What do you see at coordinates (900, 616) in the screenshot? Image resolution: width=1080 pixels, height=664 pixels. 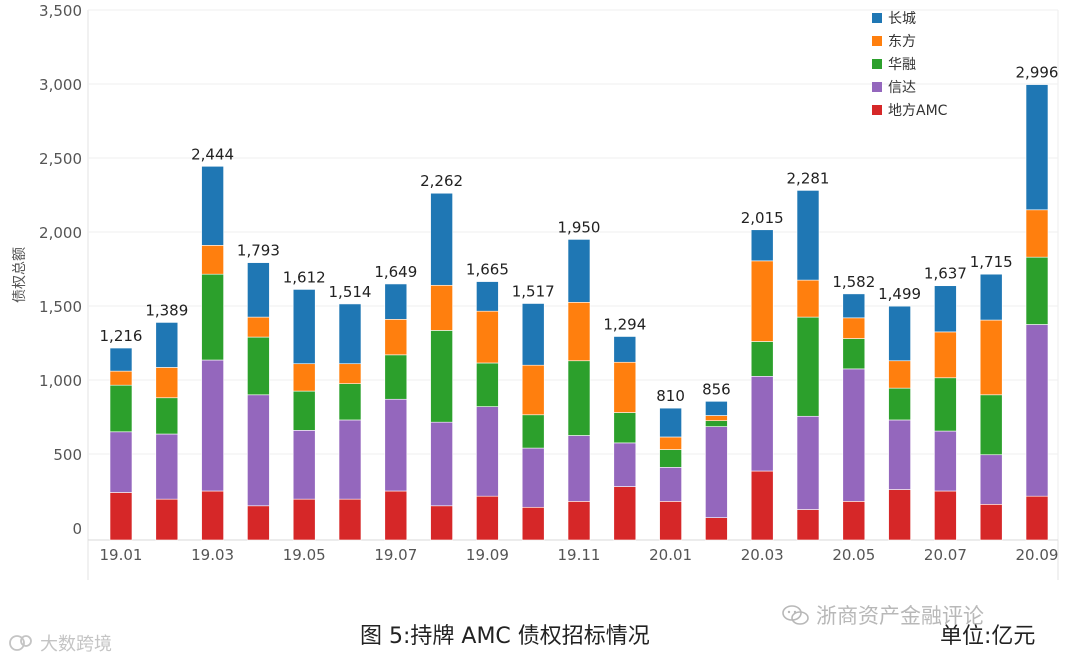 I see `source-text: 浙商资产金融评论` at bounding box center [900, 616].